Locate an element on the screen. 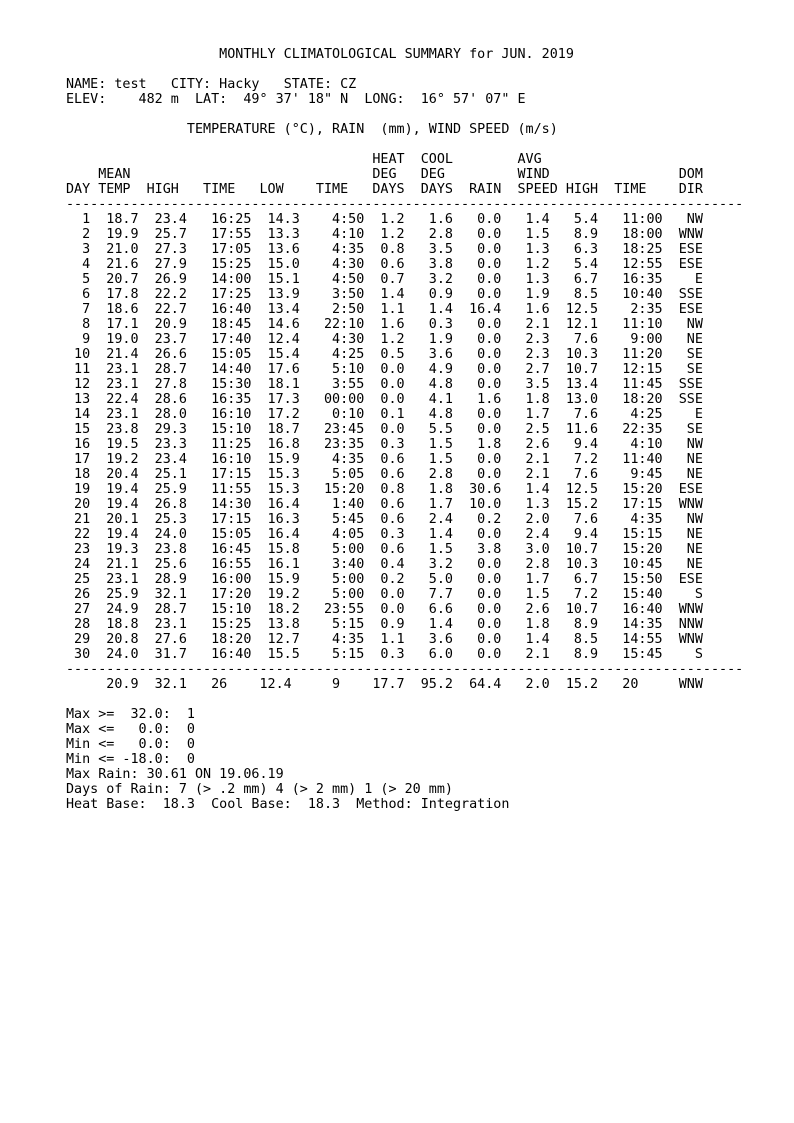 Image resolution: width=794 pixels, height=1123 pixels. cell-day: 7 is located at coordinates (78, 309).